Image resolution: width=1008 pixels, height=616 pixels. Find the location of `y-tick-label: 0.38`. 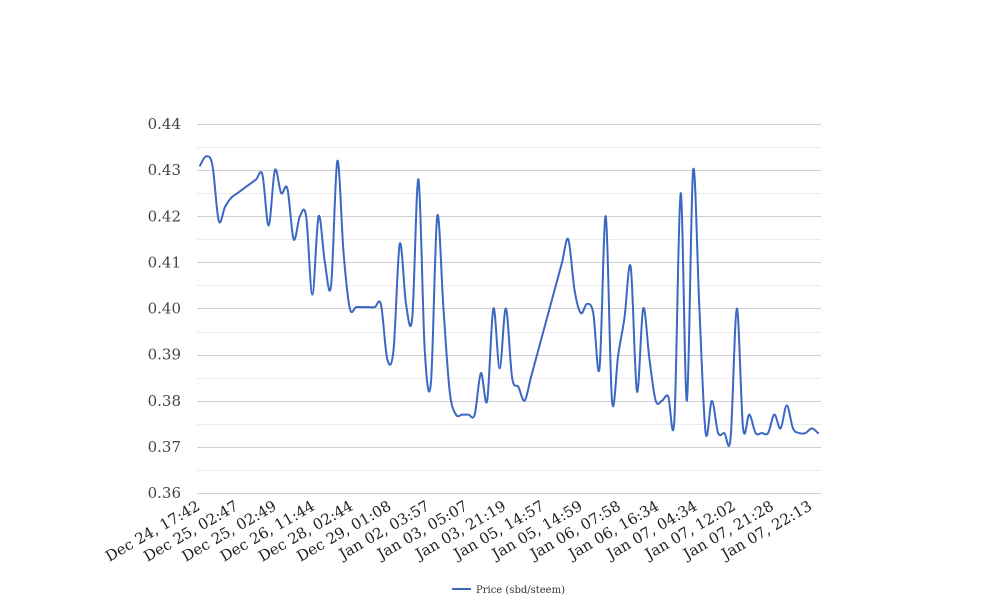

y-tick-label: 0.38 is located at coordinates (164, 401).